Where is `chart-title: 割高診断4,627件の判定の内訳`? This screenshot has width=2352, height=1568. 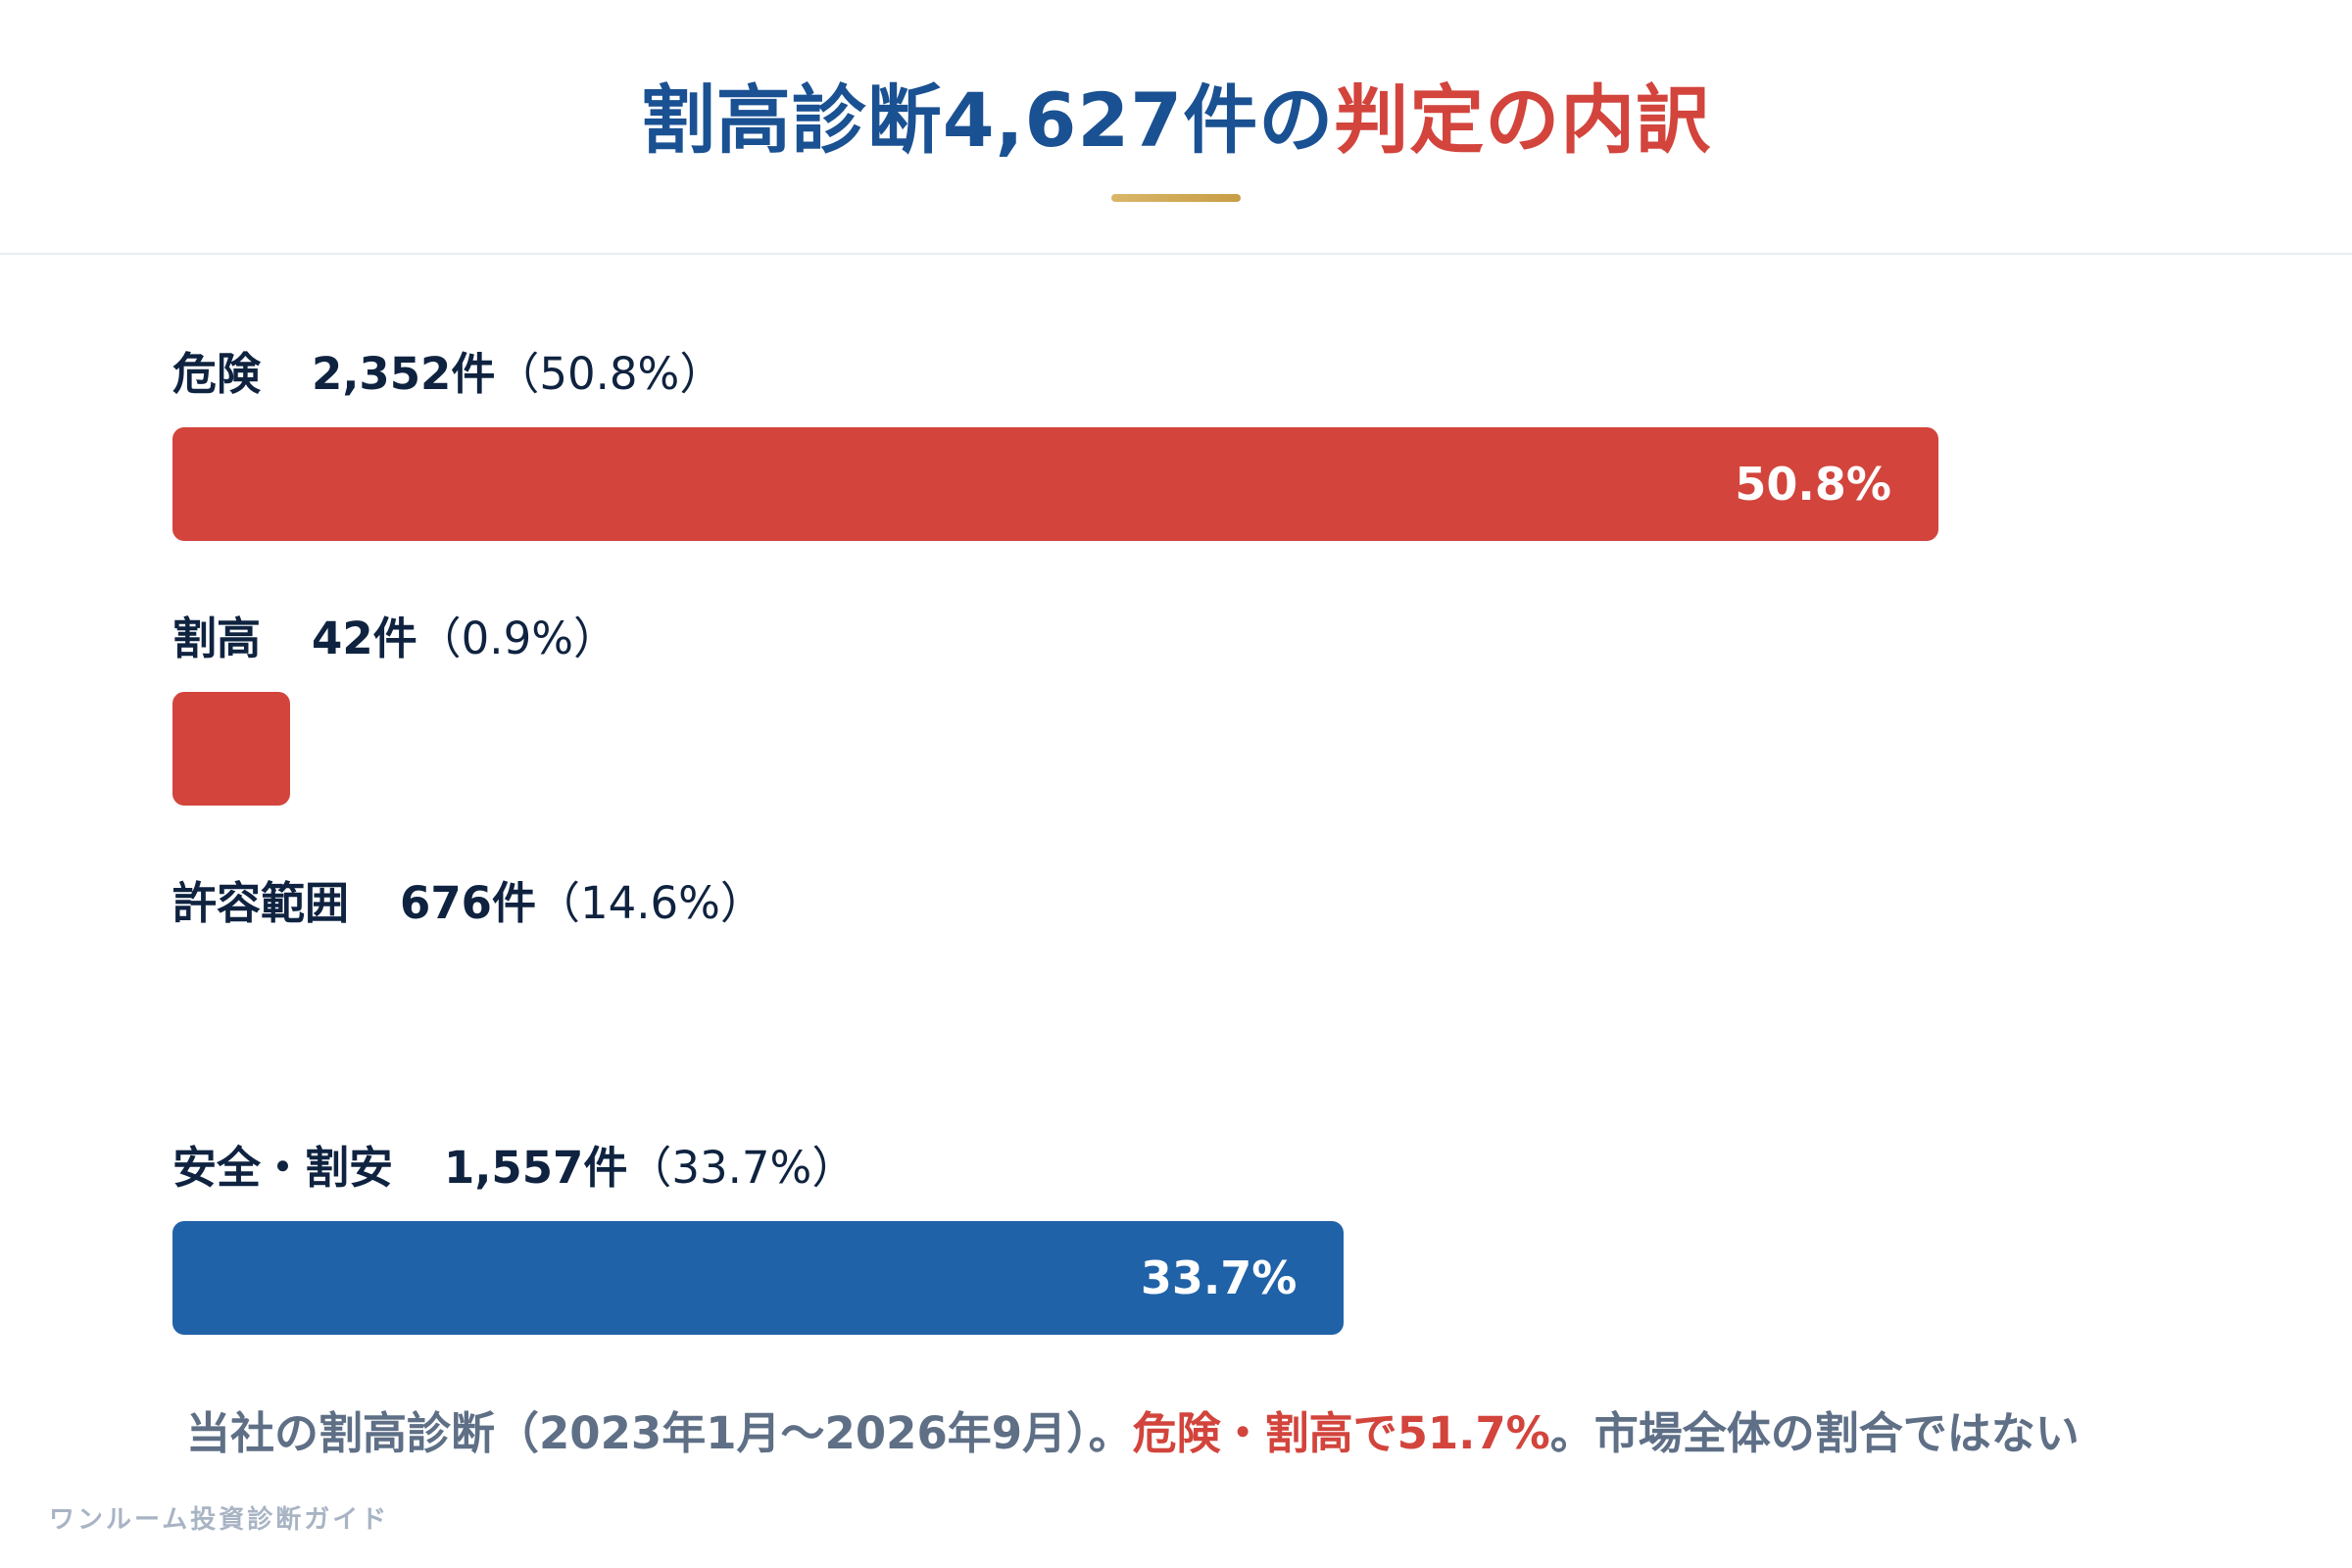 chart-title: 割高診断4,627件の判定の内訳 is located at coordinates (1176, 120).